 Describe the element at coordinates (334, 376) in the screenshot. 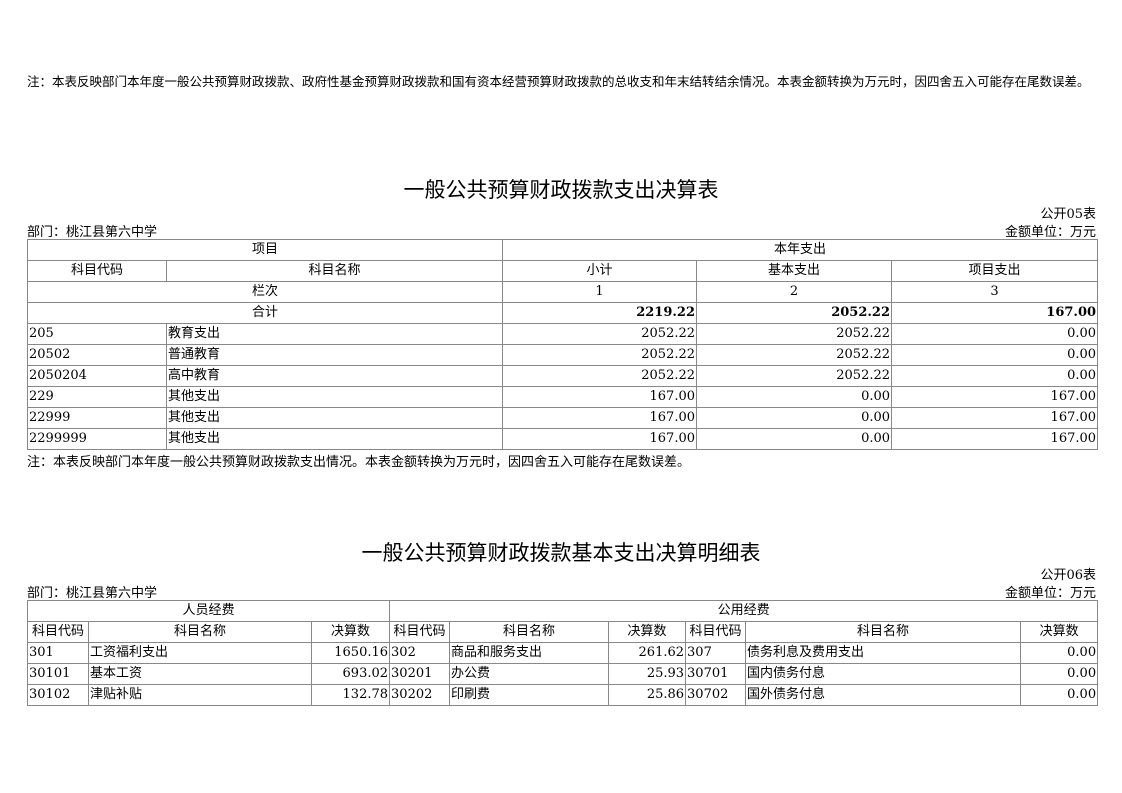

I see `table-cell: 高中教育` at that location.